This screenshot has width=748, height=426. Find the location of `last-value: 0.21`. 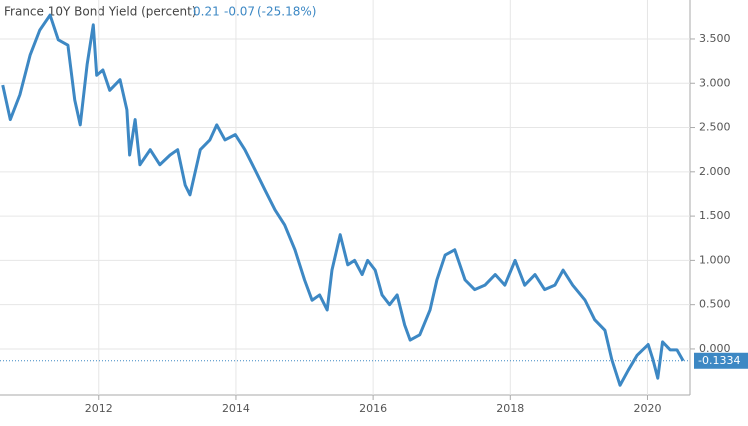

last-value: 0.21 is located at coordinates (206, 12).